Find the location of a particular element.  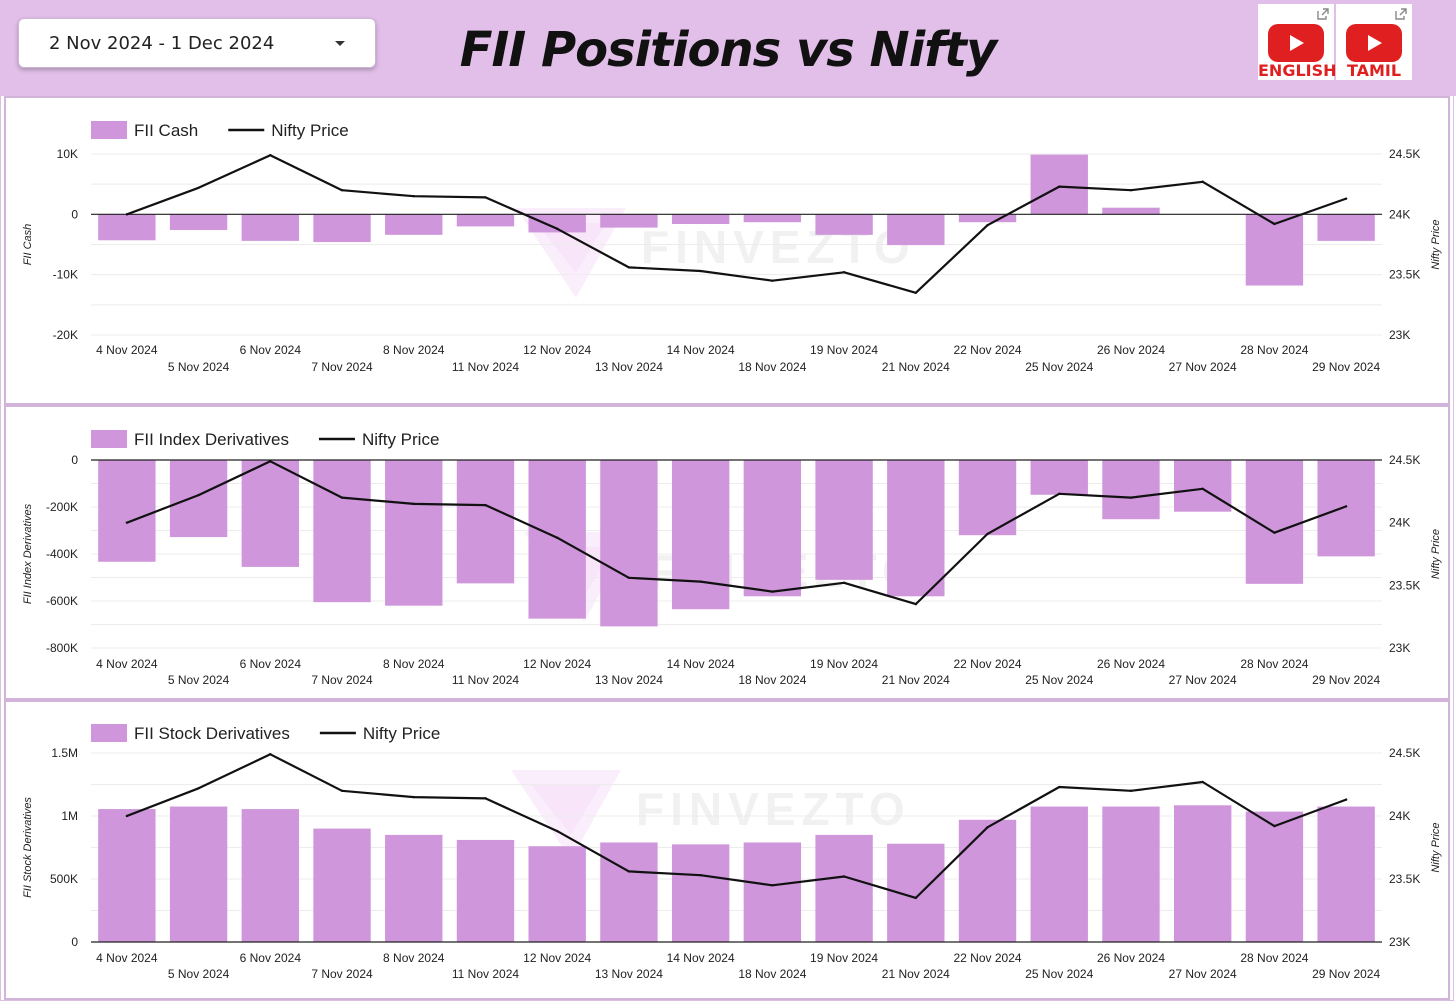

youtube-tamil-link: TAMIL is located at coordinates (1374, 42).